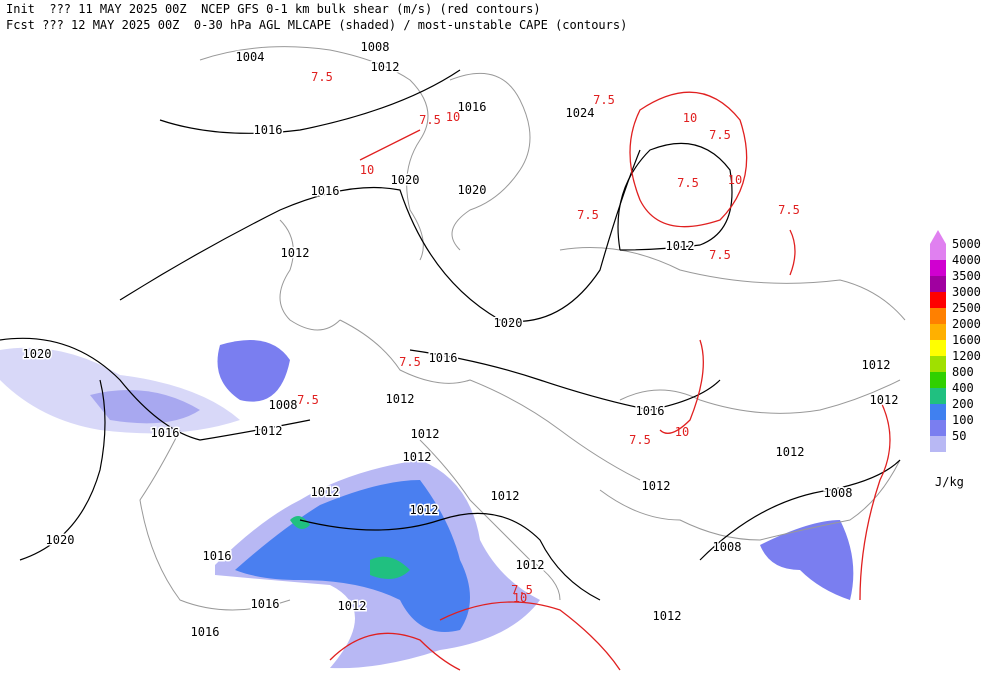 This screenshot has width=1000, height=680. Describe the element at coordinates (966, 276) in the screenshot. I see `legend-label: 3500` at that location.